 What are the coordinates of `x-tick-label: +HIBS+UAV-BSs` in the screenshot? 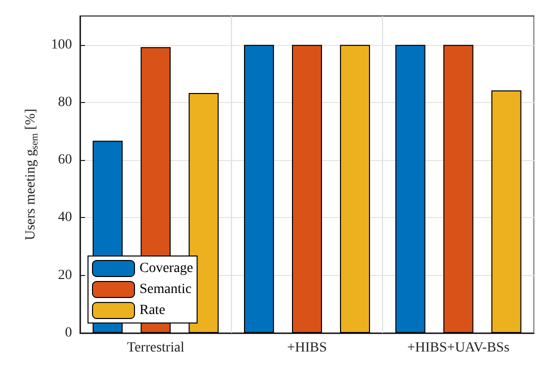 It's located at (458, 348).